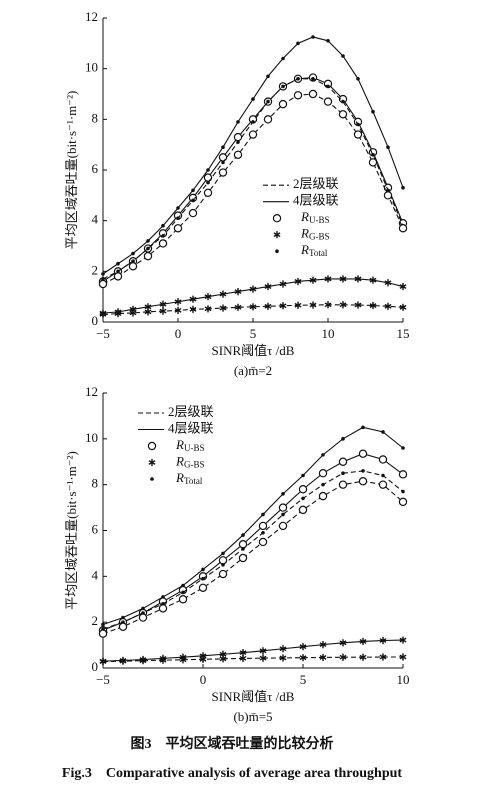 Image resolution: width=485 pixels, height=801 pixels. Describe the element at coordinates (319, 237) in the screenshot. I see `legend-sub: G-BS` at that location.